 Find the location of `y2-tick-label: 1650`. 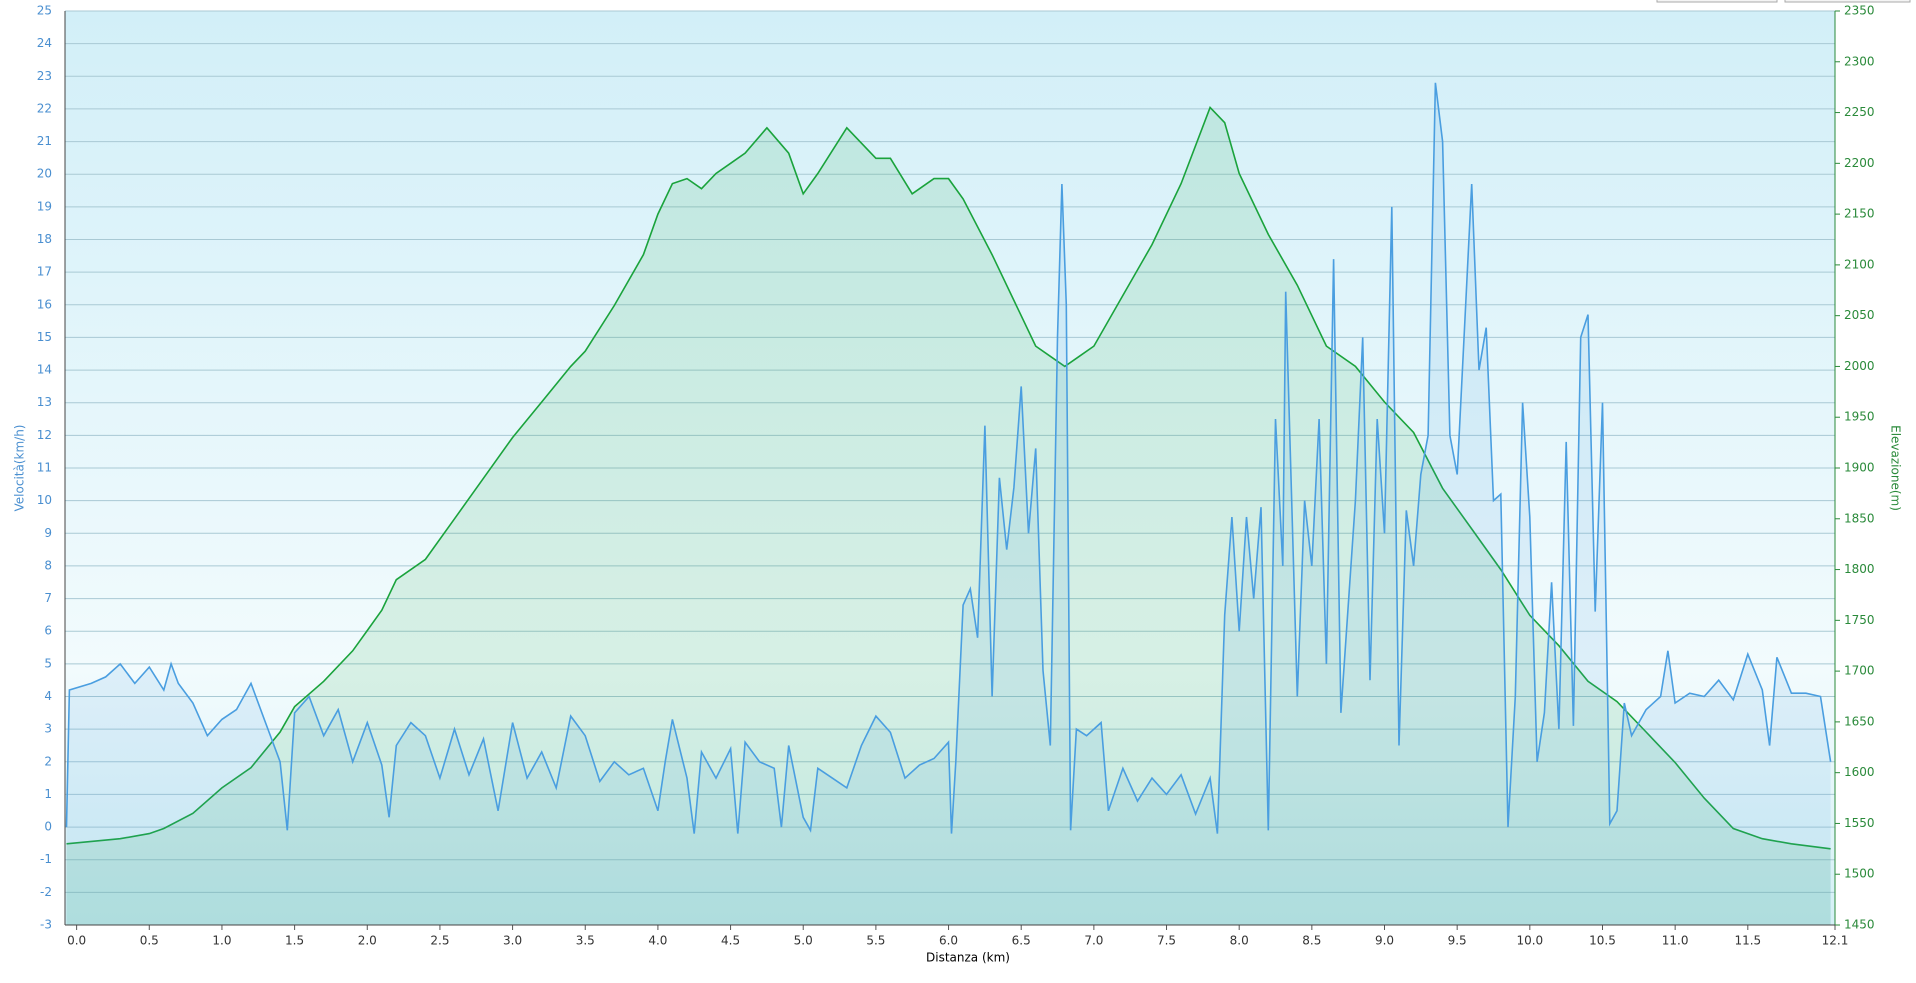

y2-tick-label: 1650 is located at coordinates (1859, 721).